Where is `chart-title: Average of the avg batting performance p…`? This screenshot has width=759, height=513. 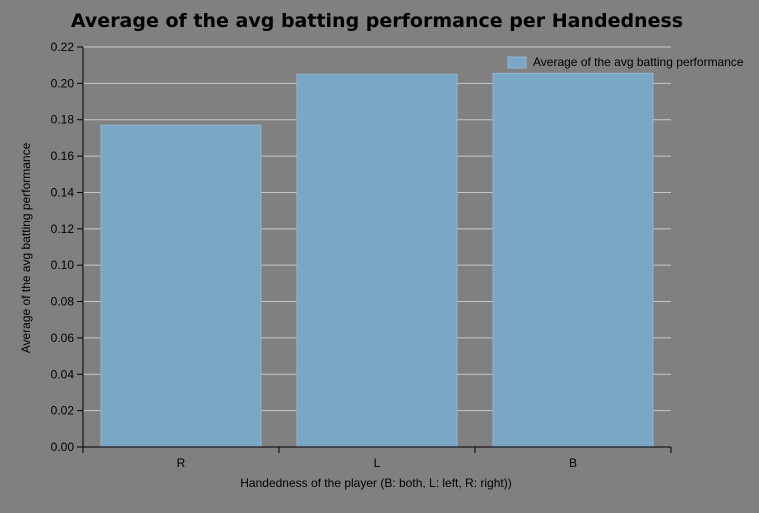 chart-title: Average of the avg batting performance p… is located at coordinates (377, 21).